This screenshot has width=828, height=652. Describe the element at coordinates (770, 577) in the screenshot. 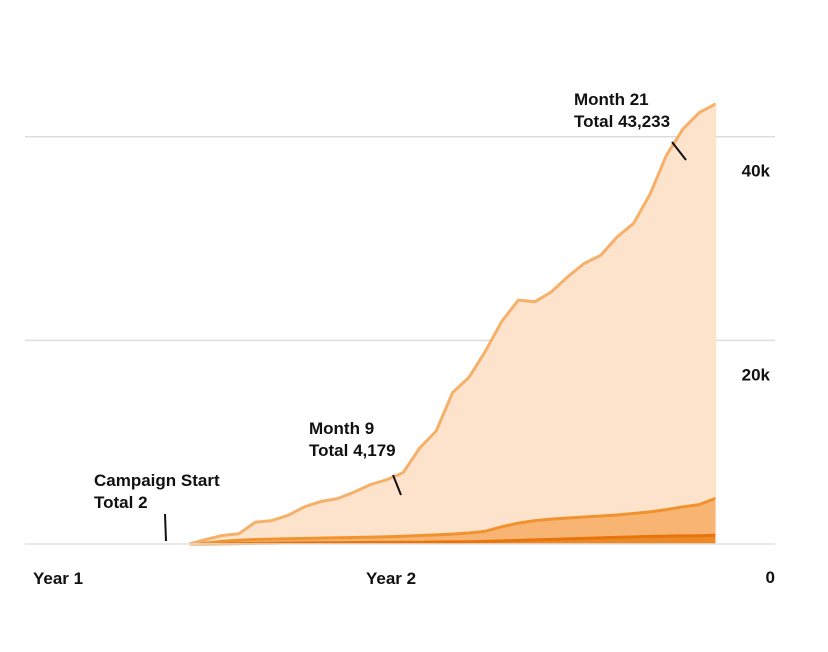

I see `y-tick-label: 0` at that location.